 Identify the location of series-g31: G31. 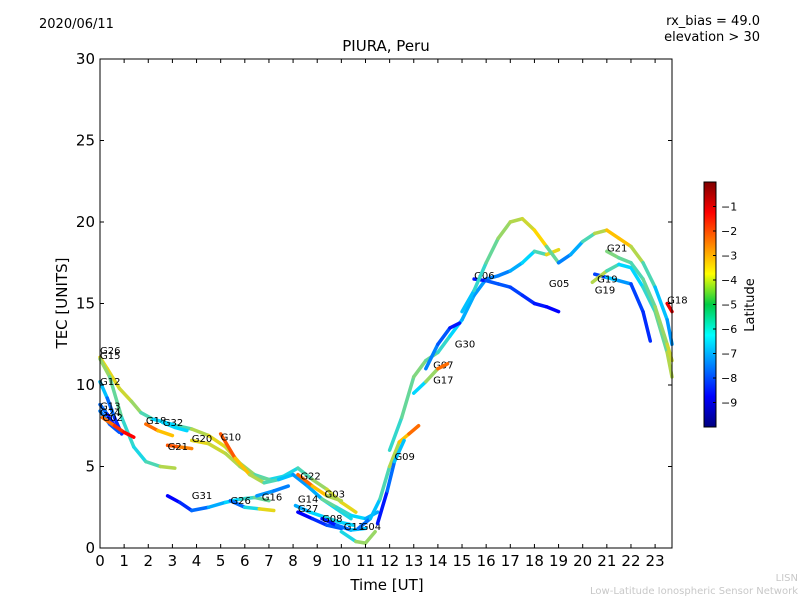
(218, 502).